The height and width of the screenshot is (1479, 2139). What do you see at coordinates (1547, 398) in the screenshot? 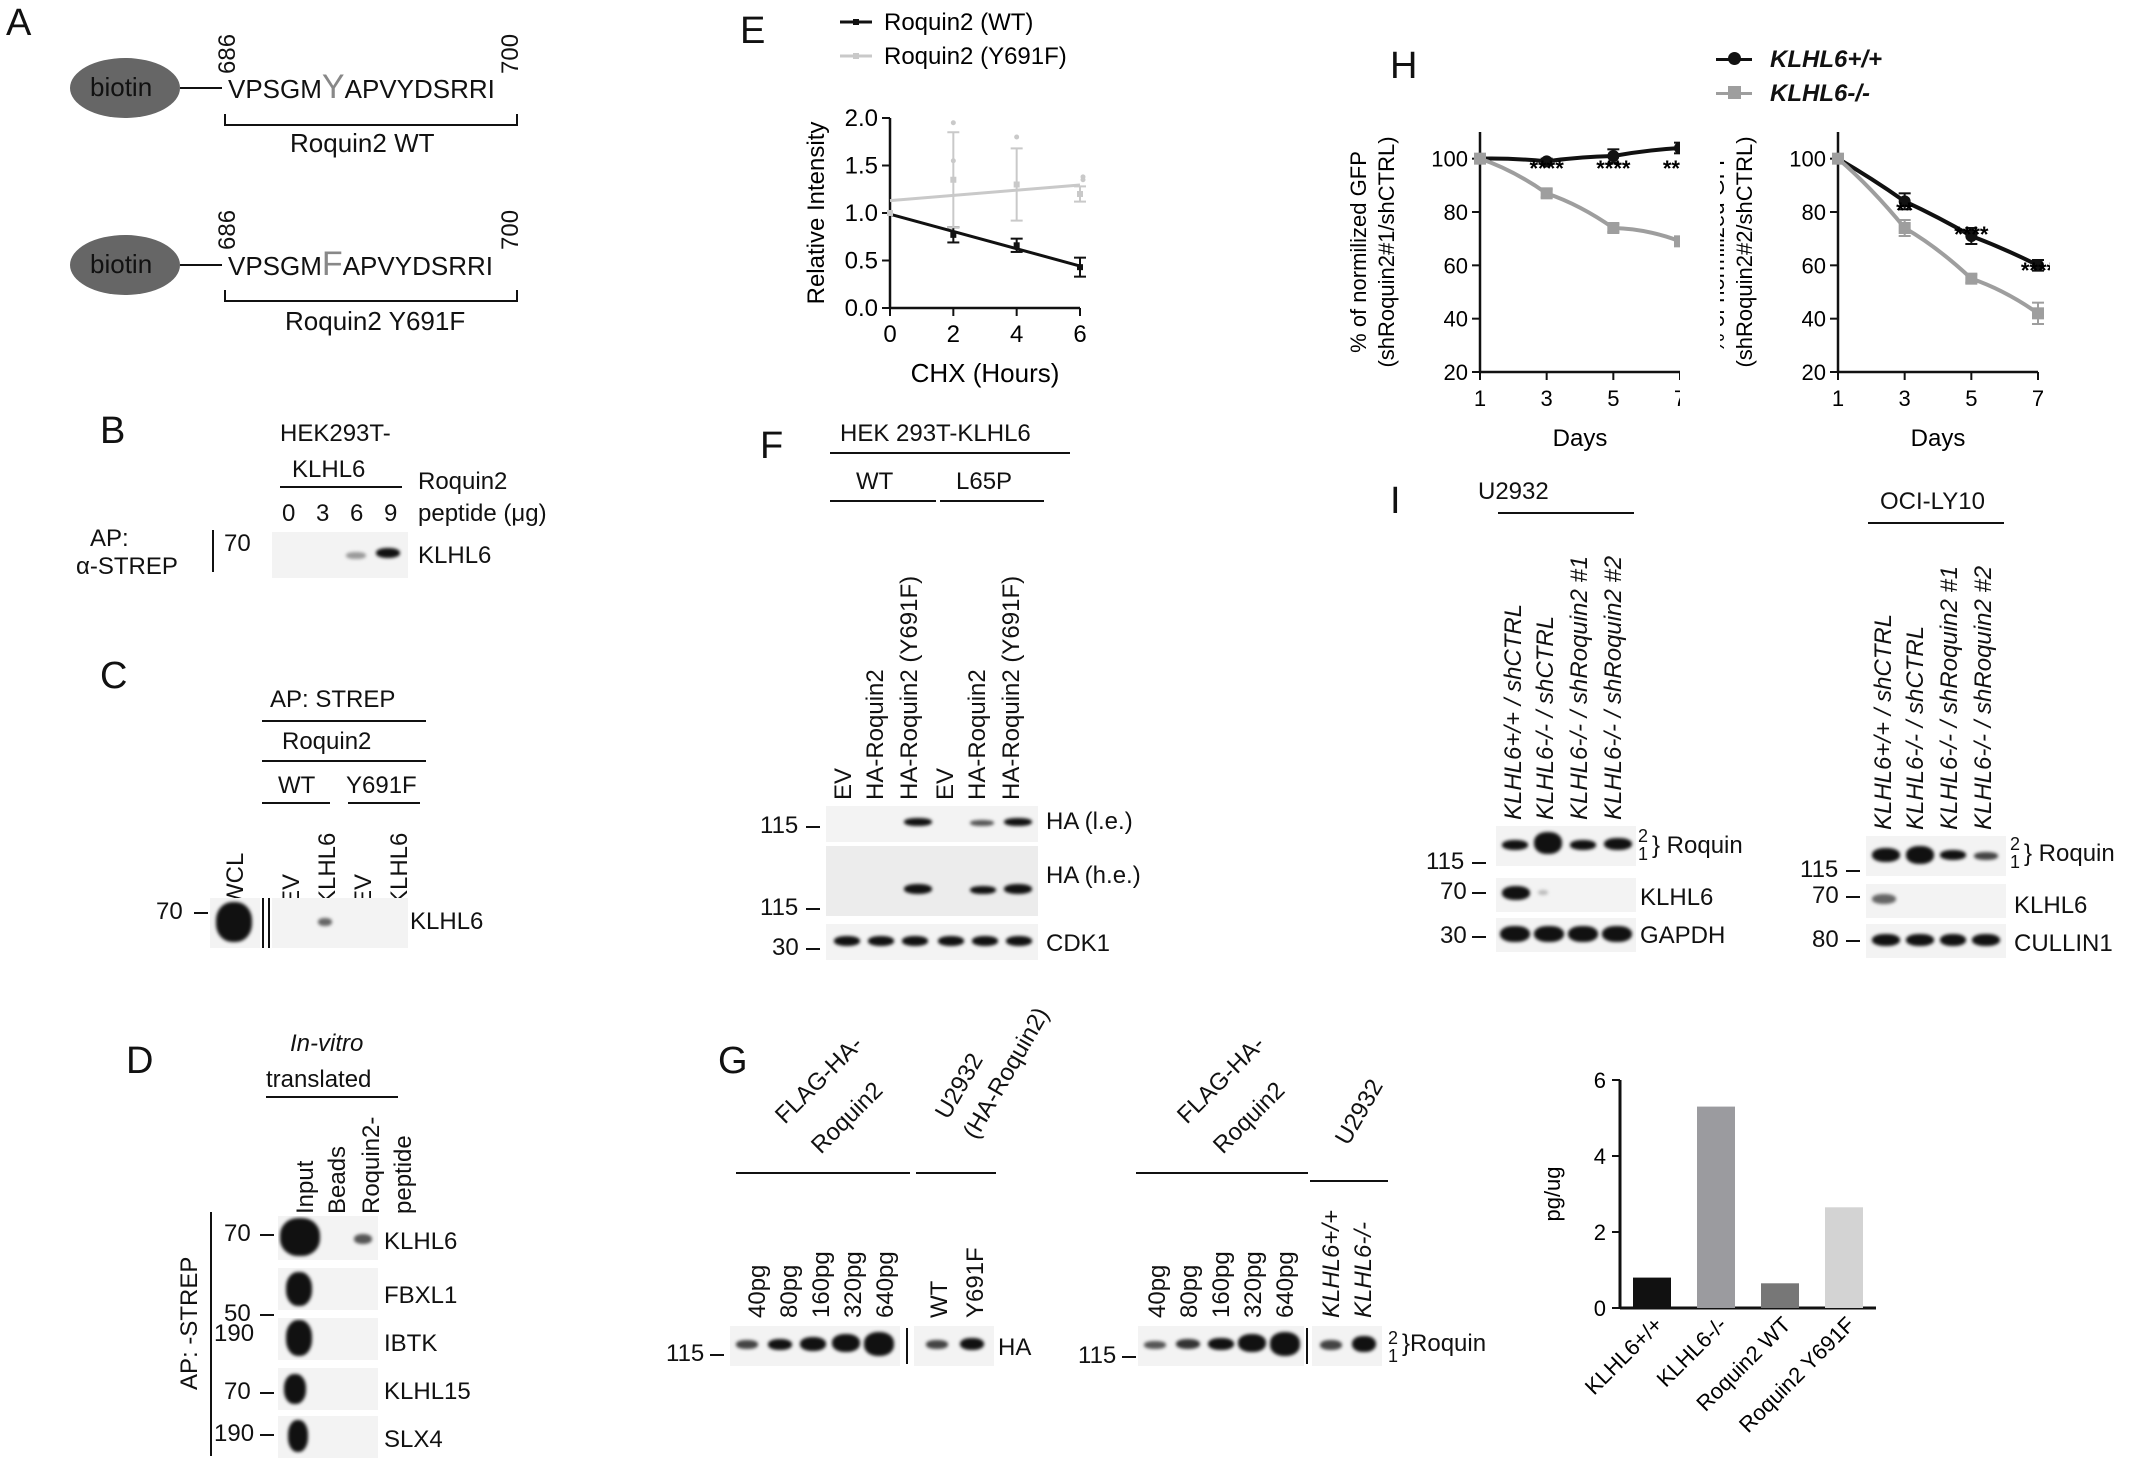
I see `x-tick-label: 3` at bounding box center [1547, 398].